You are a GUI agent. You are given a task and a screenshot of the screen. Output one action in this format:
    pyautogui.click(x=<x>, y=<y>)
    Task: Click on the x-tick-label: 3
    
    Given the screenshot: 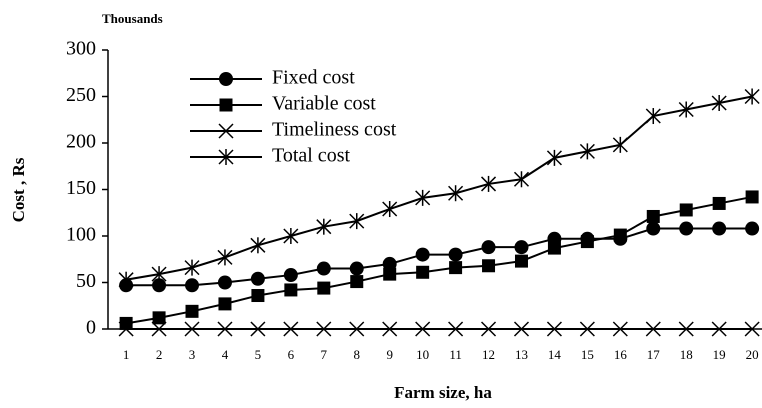 What is the action you would take?
    pyautogui.click(x=192, y=354)
    